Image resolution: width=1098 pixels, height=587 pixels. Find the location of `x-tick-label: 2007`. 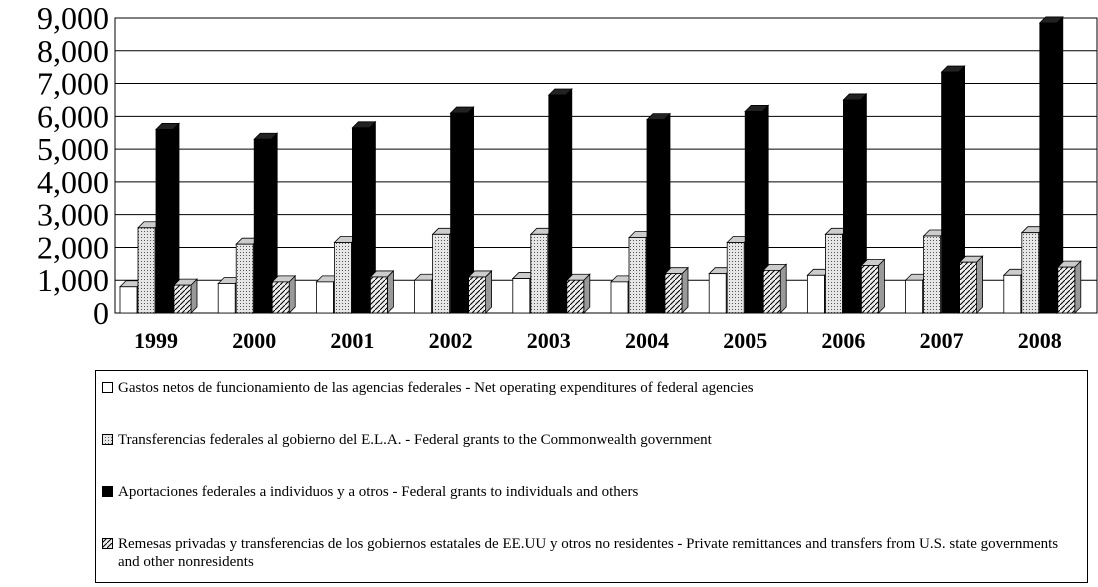

x-tick-label: 2007 is located at coordinates (942, 340).